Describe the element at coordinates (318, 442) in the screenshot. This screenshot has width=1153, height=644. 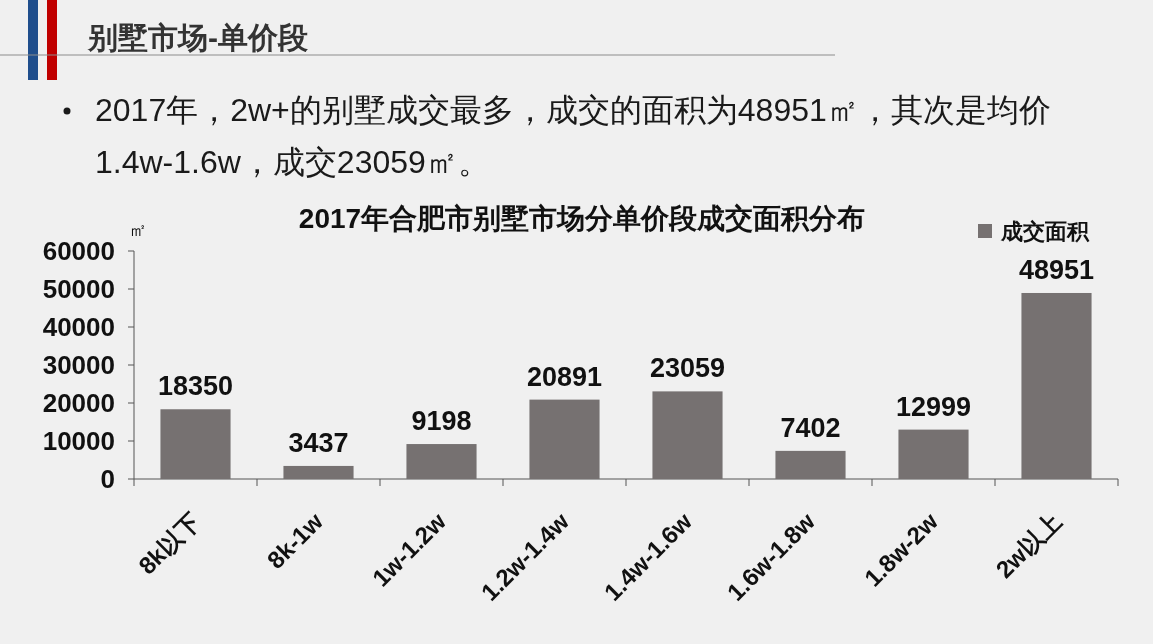
I see `data-label: 3437` at that location.